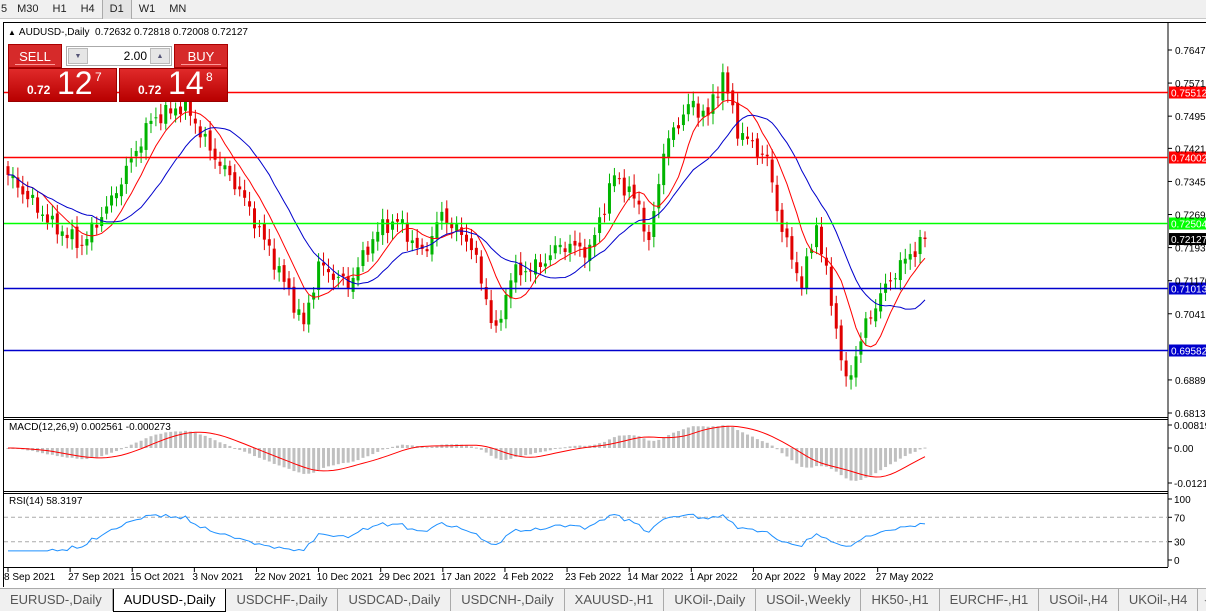 The image size is (1206, 612). I want to click on timeframe-d1: D1, so click(116, 9).